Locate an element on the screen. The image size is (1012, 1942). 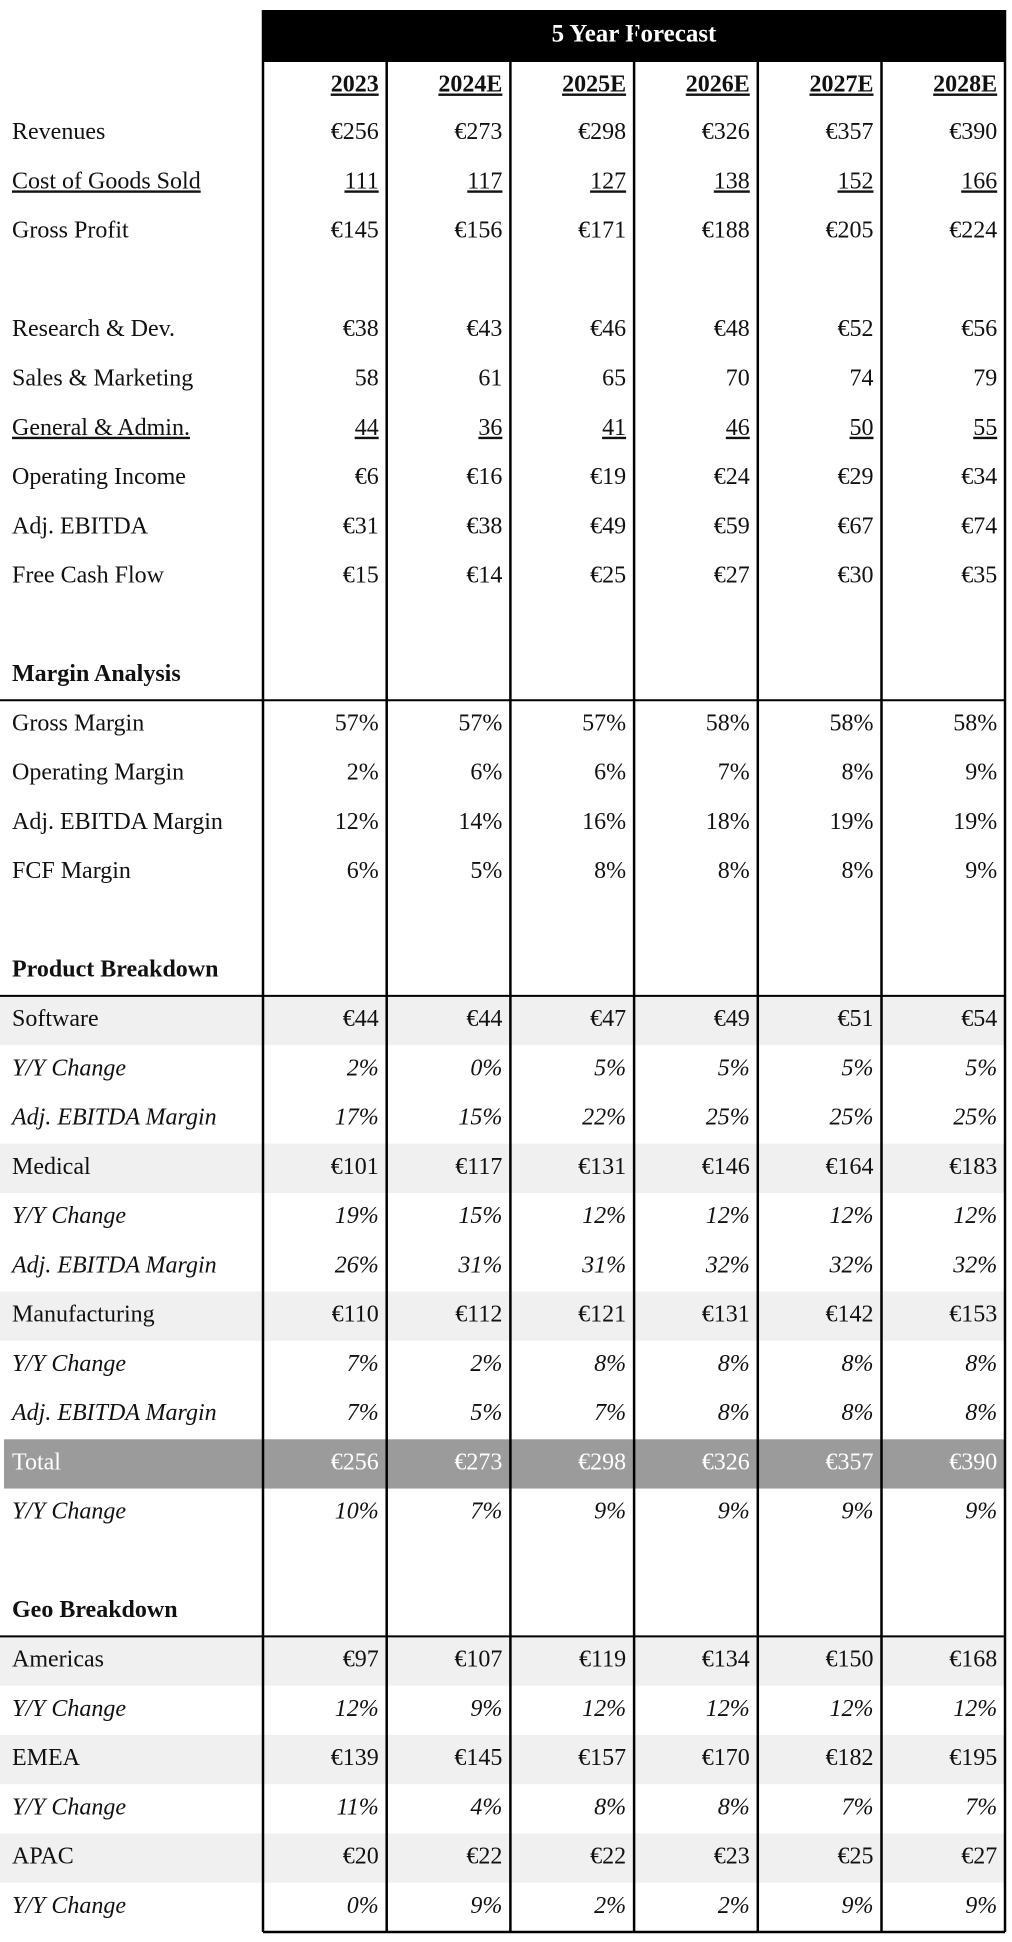
cell-value: €205 is located at coordinates (850, 231).